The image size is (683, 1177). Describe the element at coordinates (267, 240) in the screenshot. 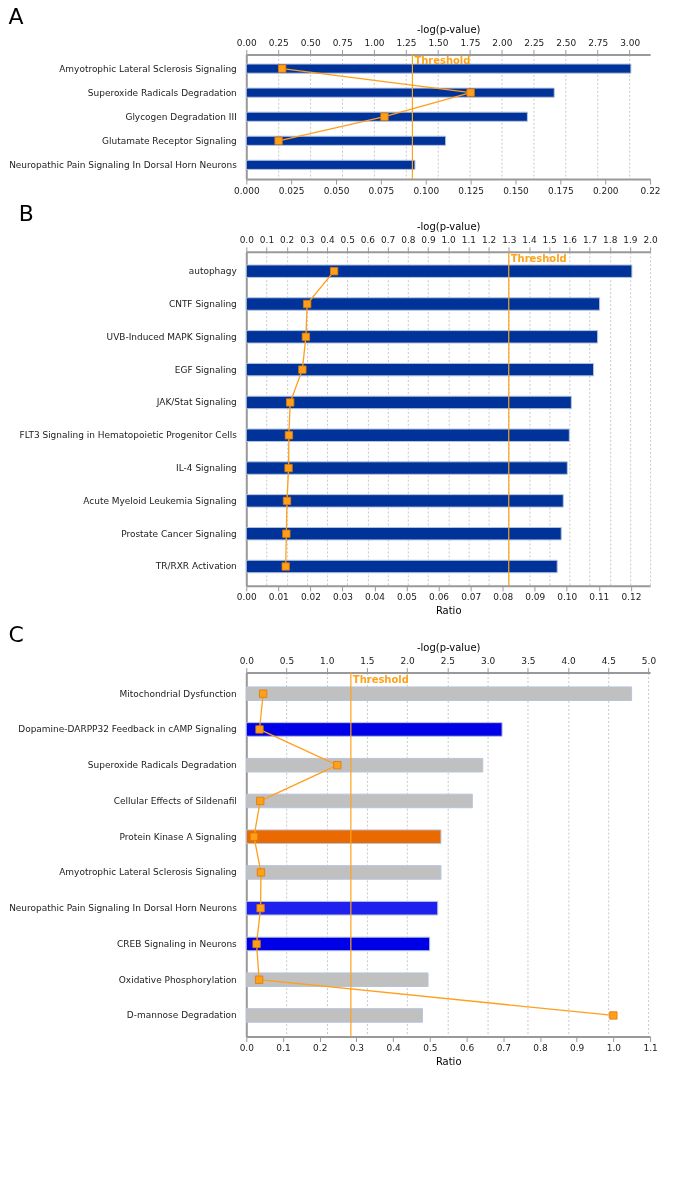

I see `x2-tick-label: 0.1` at that location.